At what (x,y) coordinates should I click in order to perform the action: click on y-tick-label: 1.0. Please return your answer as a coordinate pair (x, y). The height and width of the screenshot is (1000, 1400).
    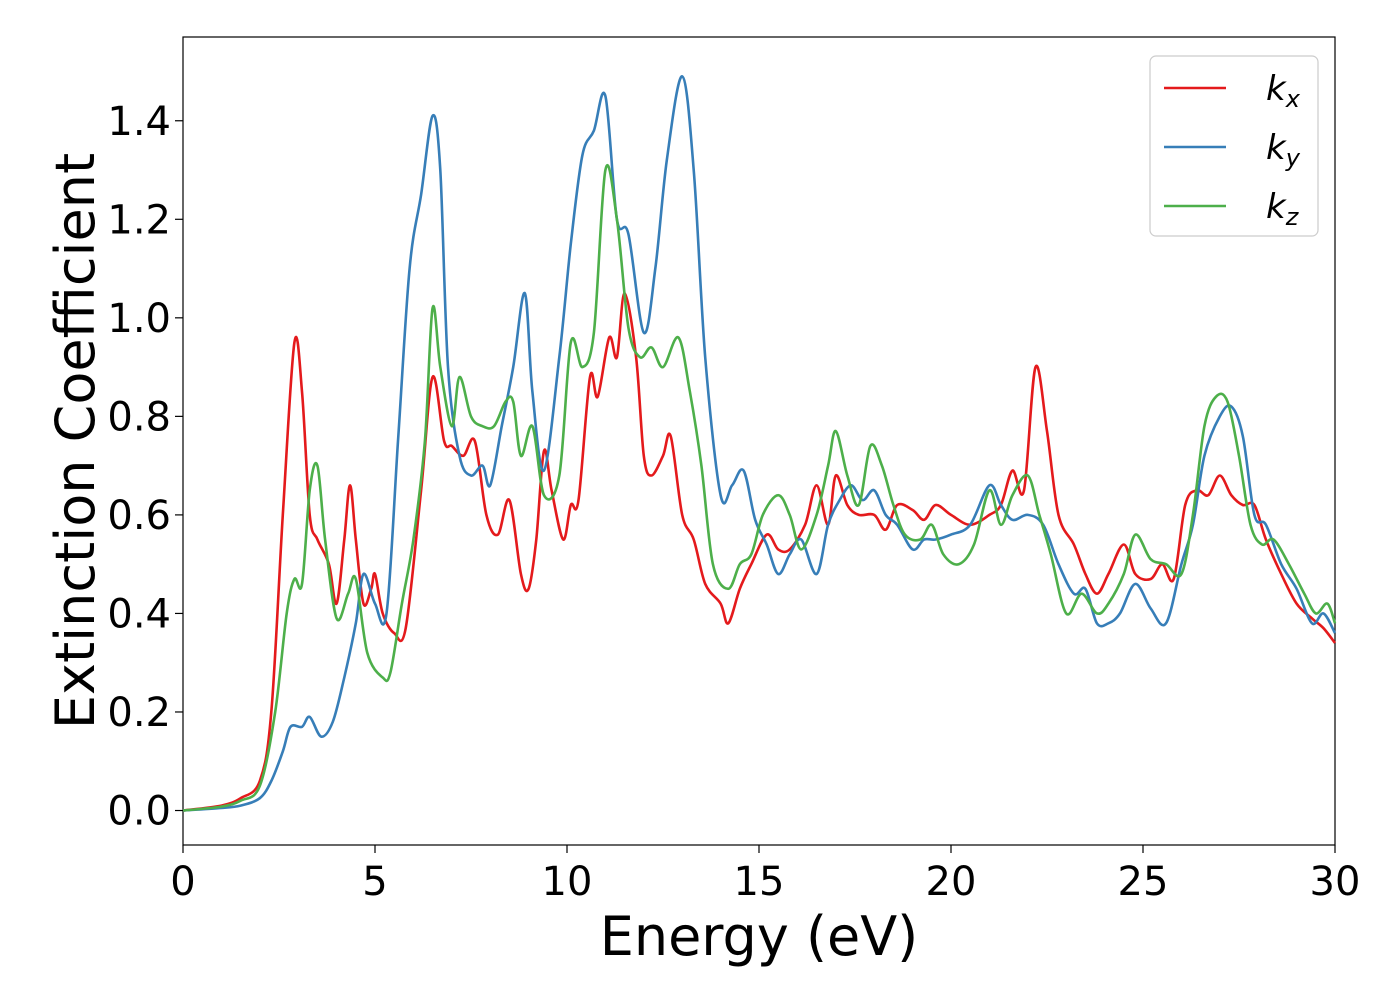
    Looking at the image, I should click on (139, 319).